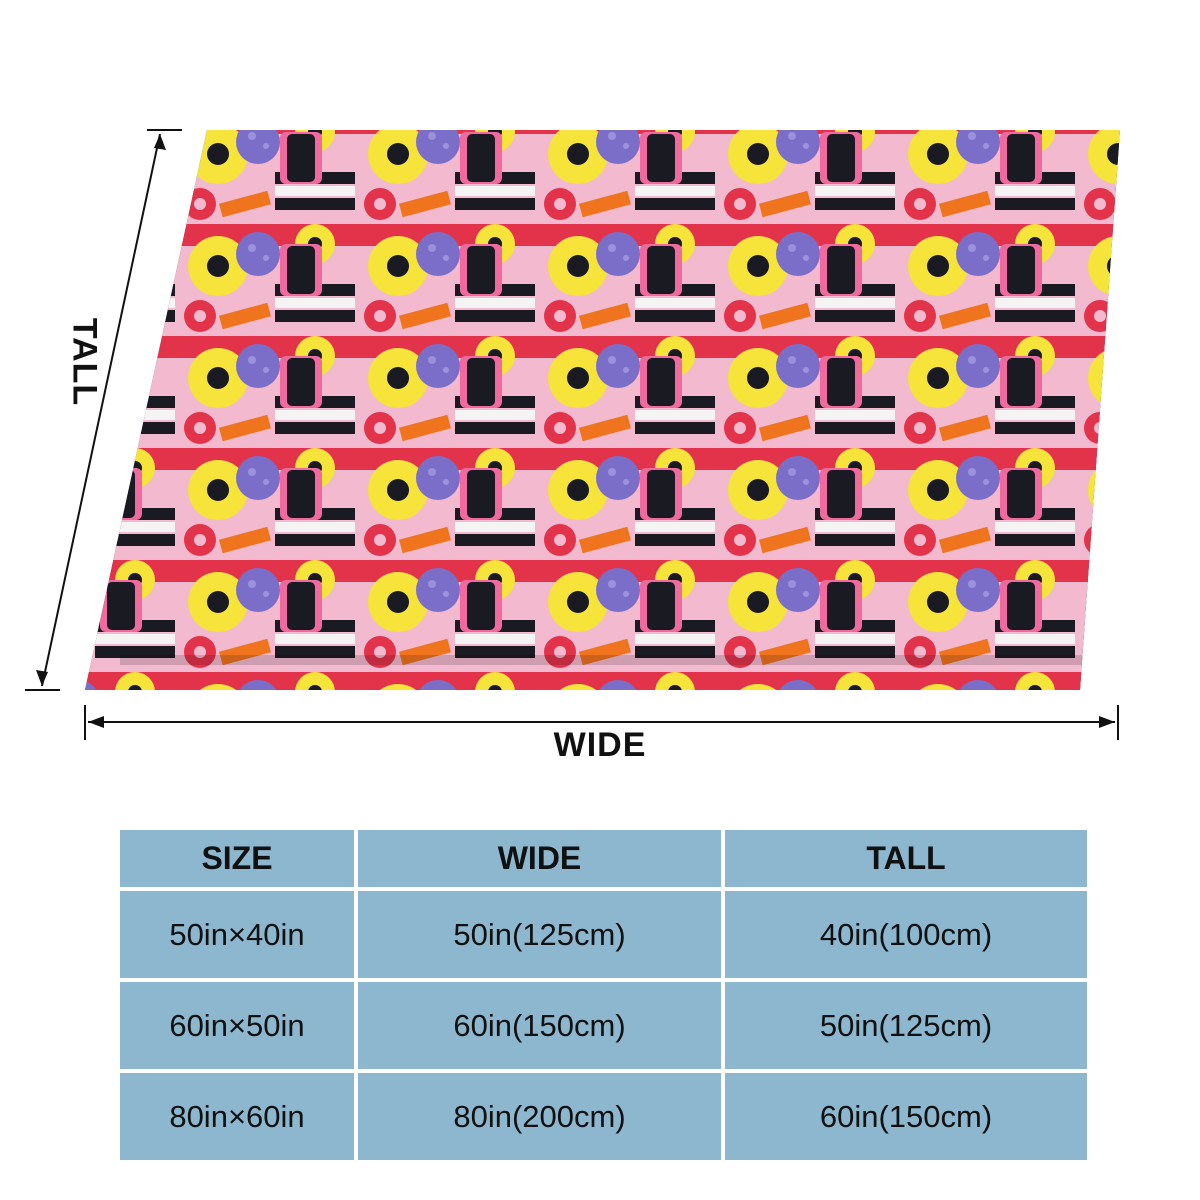 The image size is (1200, 1200). Describe the element at coordinates (906, 1025) in the screenshot. I see `row2-tall: 50in(125cm)` at that location.